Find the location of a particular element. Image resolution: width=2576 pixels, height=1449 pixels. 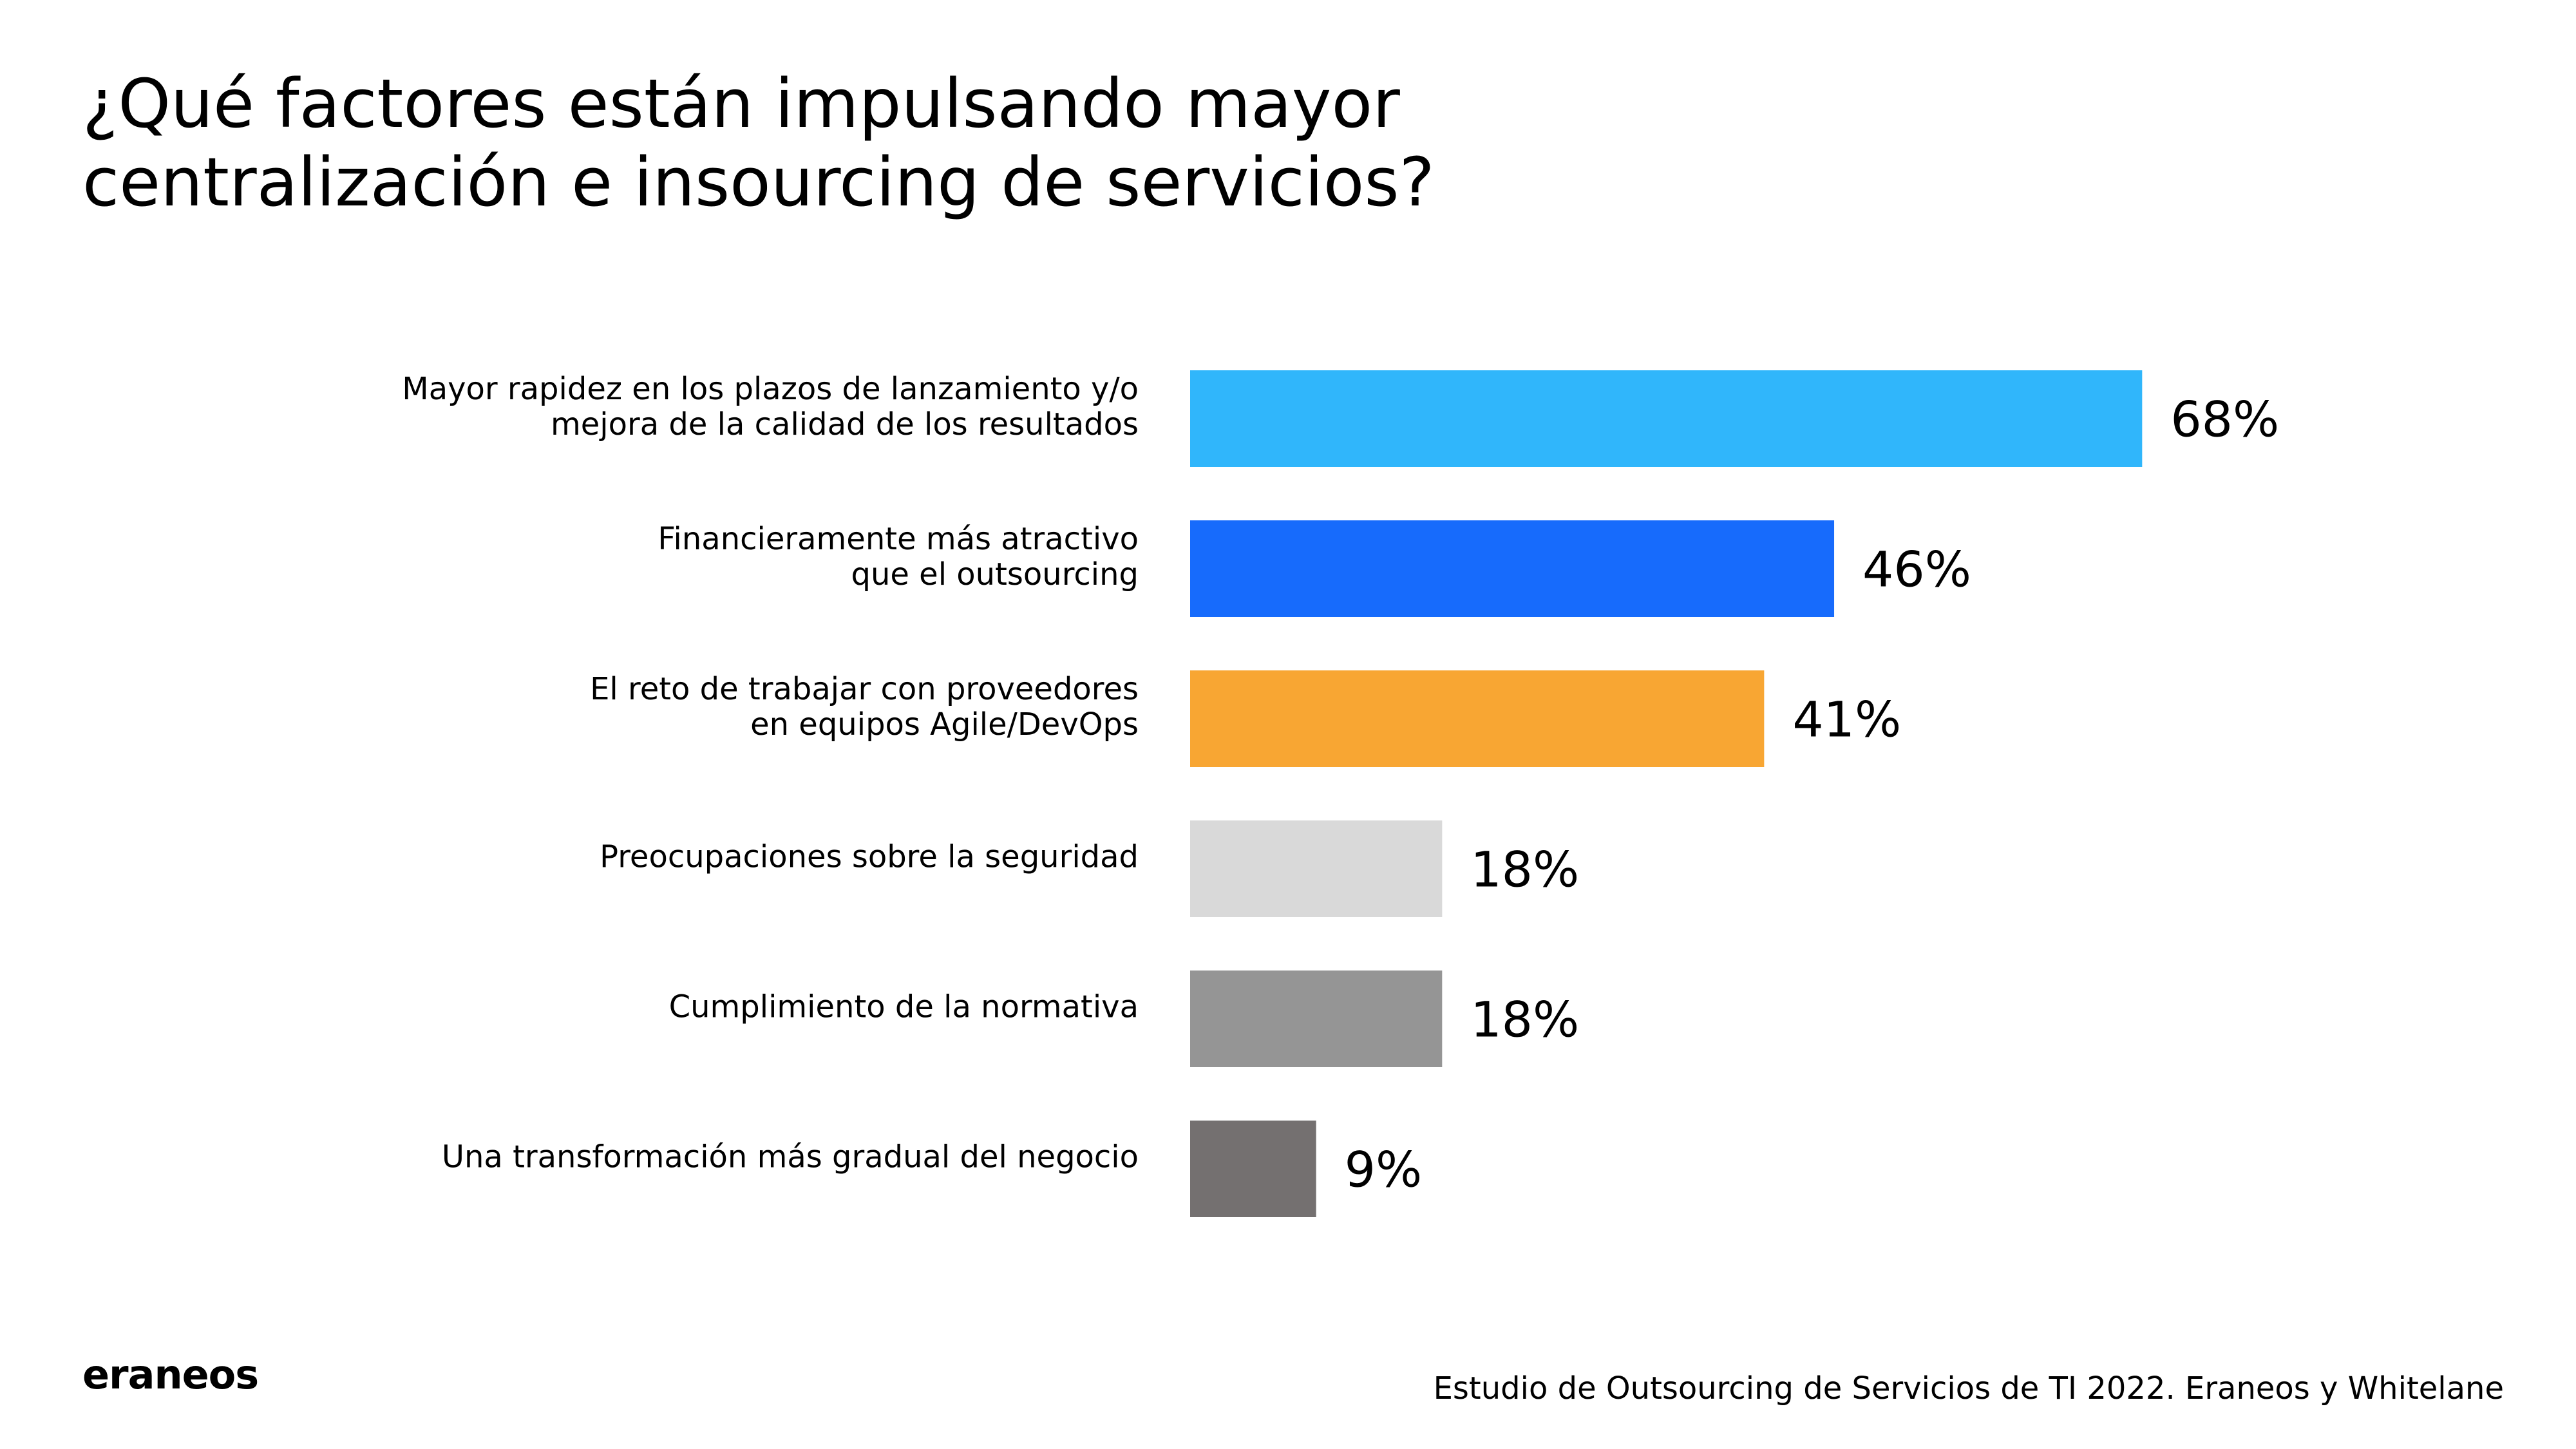

category-label-line: en equipos Agile/DevOps is located at coordinates (944, 724).